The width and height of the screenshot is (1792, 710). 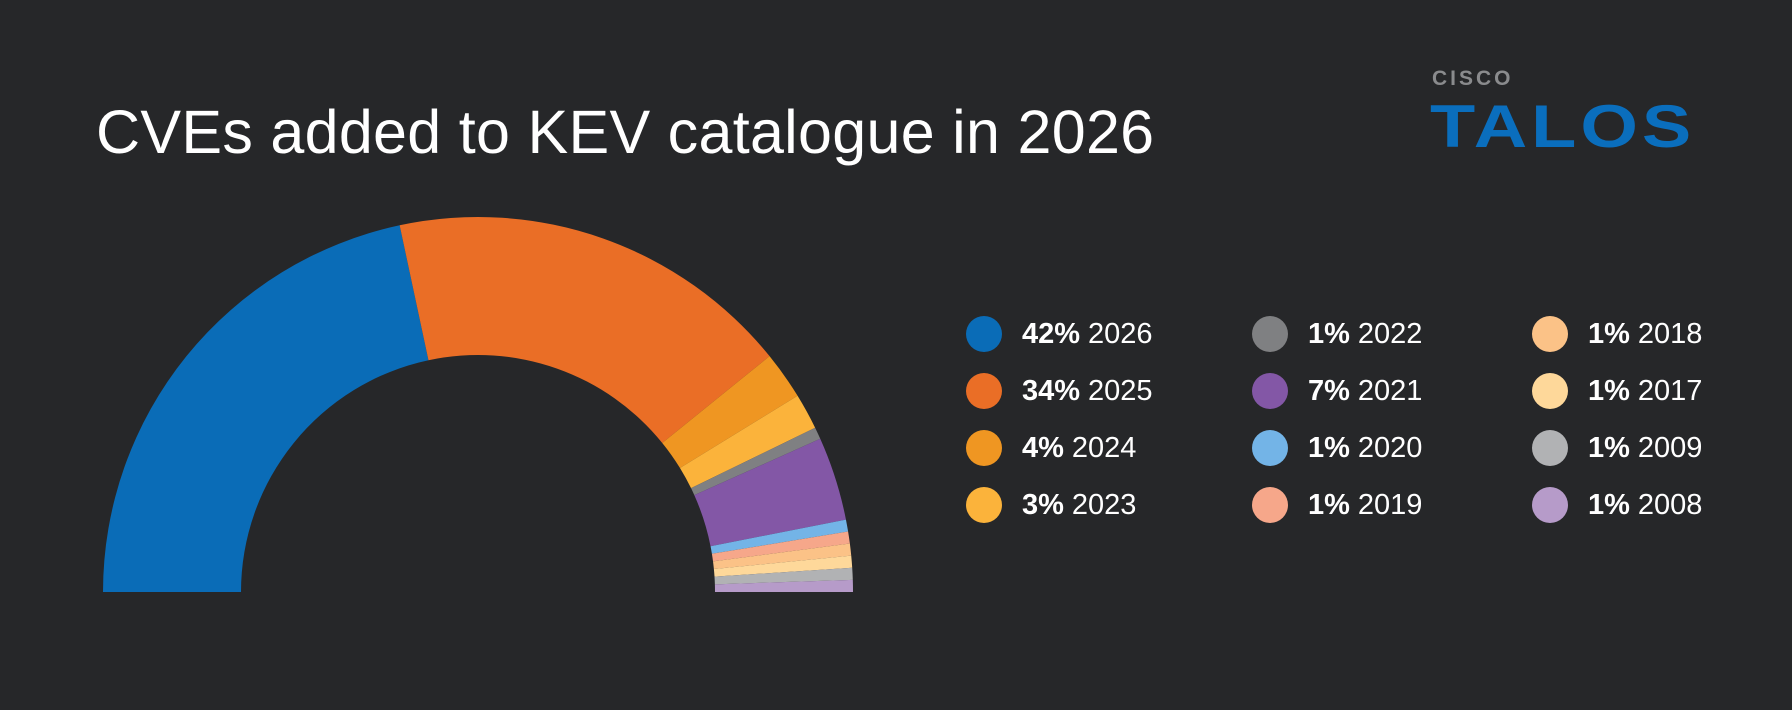 What do you see at coordinates (984, 334) in the screenshot?
I see `legend-swatch-2026` at bounding box center [984, 334].